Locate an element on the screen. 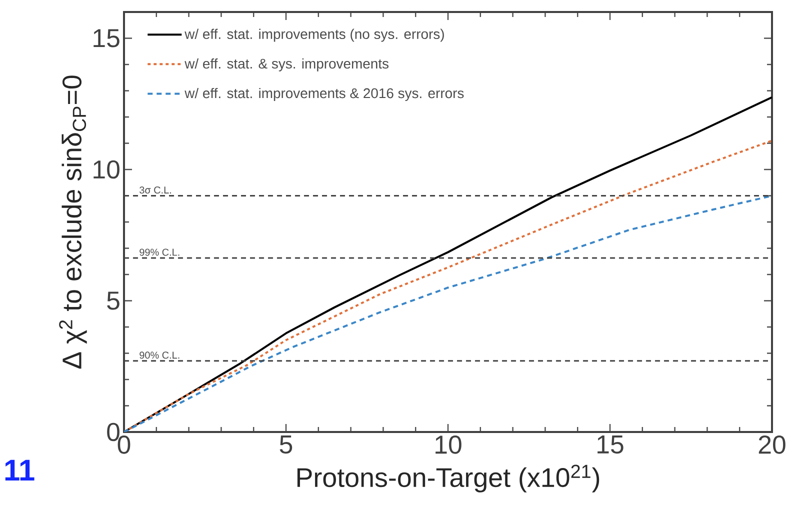 The width and height of the screenshot is (799, 528). ref-line-label: 3σ C.L. is located at coordinates (155, 190).